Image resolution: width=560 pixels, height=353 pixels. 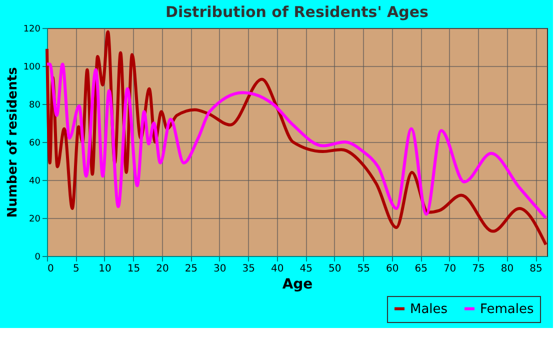 I want to click on x-tick-label: 5, so click(x=76, y=269).